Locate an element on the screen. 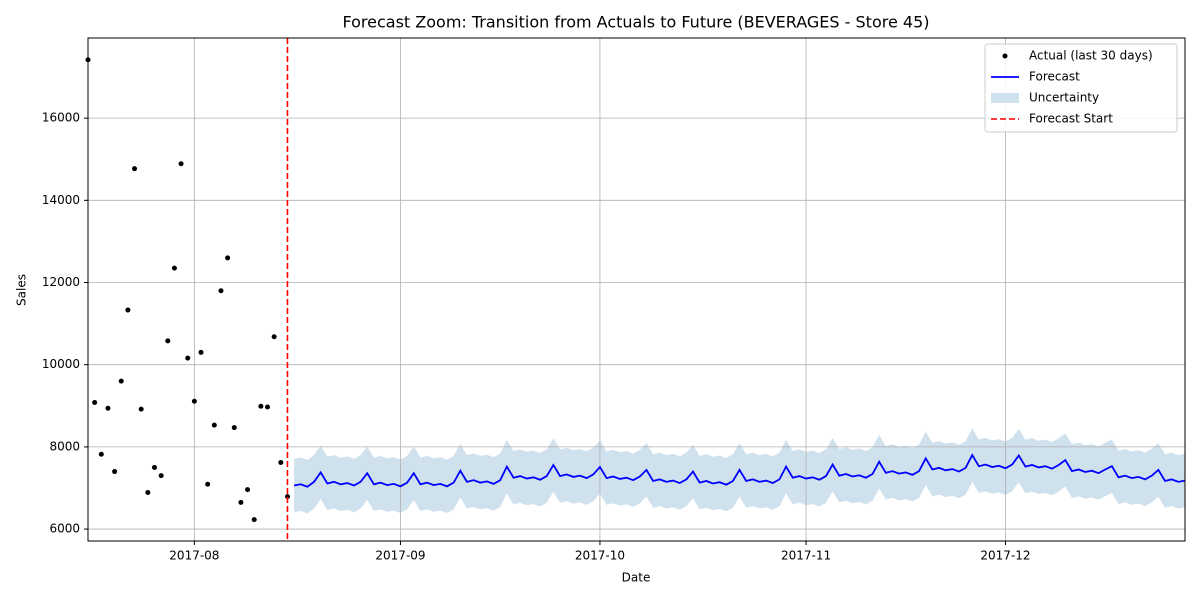  legend-label: Forecast Start is located at coordinates (1071, 119).